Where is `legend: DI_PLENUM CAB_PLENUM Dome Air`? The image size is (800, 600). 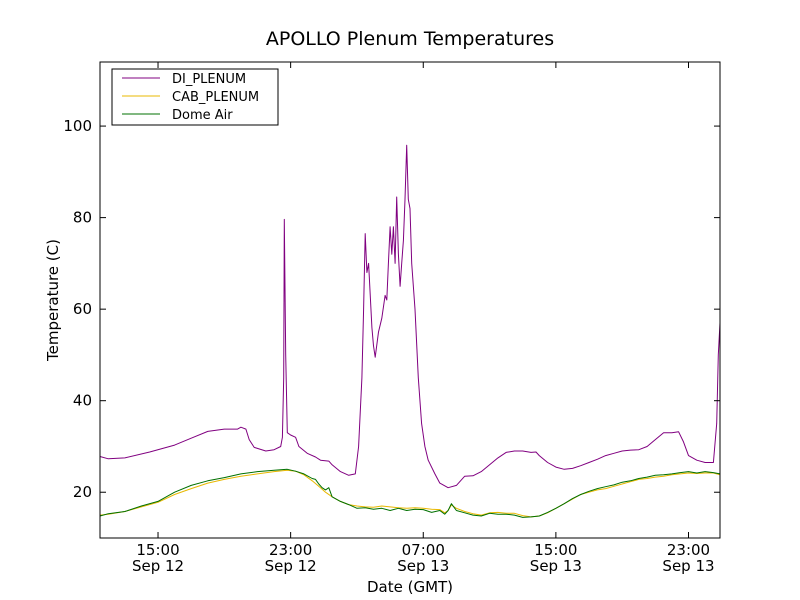
legend: DI_PLENUM CAB_PLENUM Dome Air is located at coordinates (195, 97).